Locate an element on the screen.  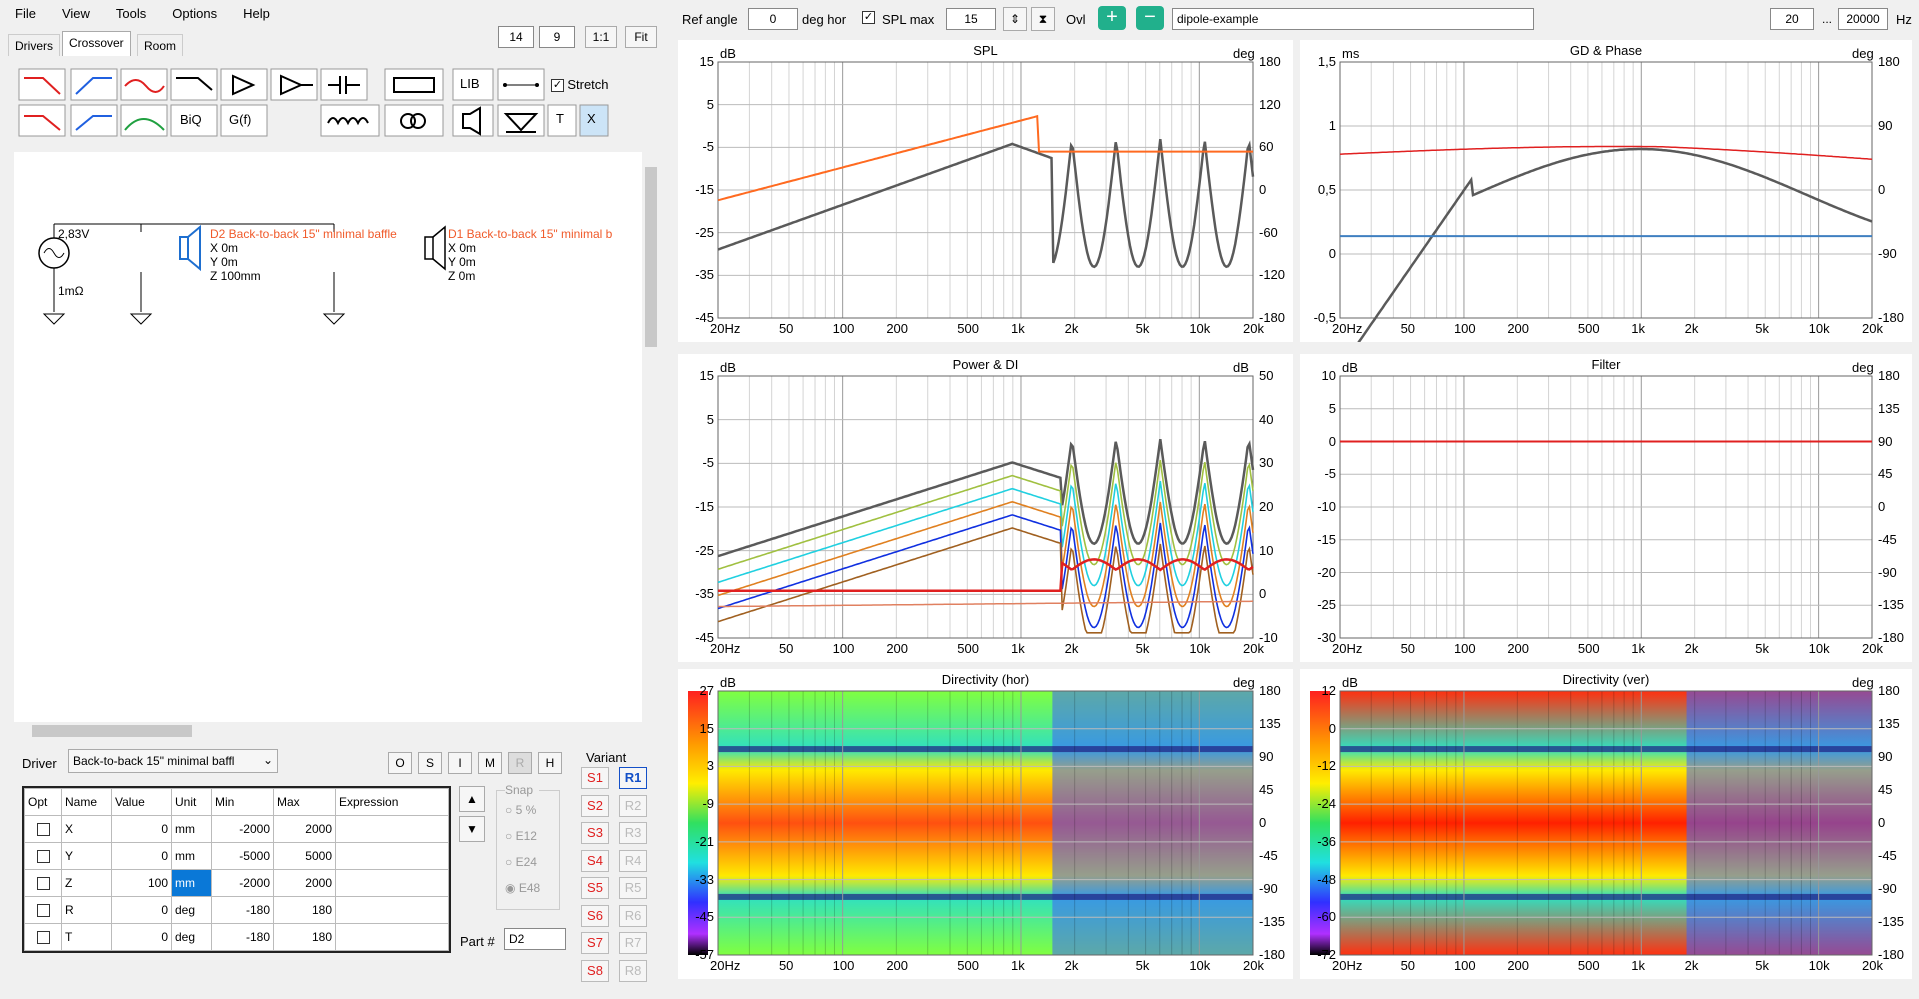
freq-max-input: 20000 is located at coordinates (1863, 19).